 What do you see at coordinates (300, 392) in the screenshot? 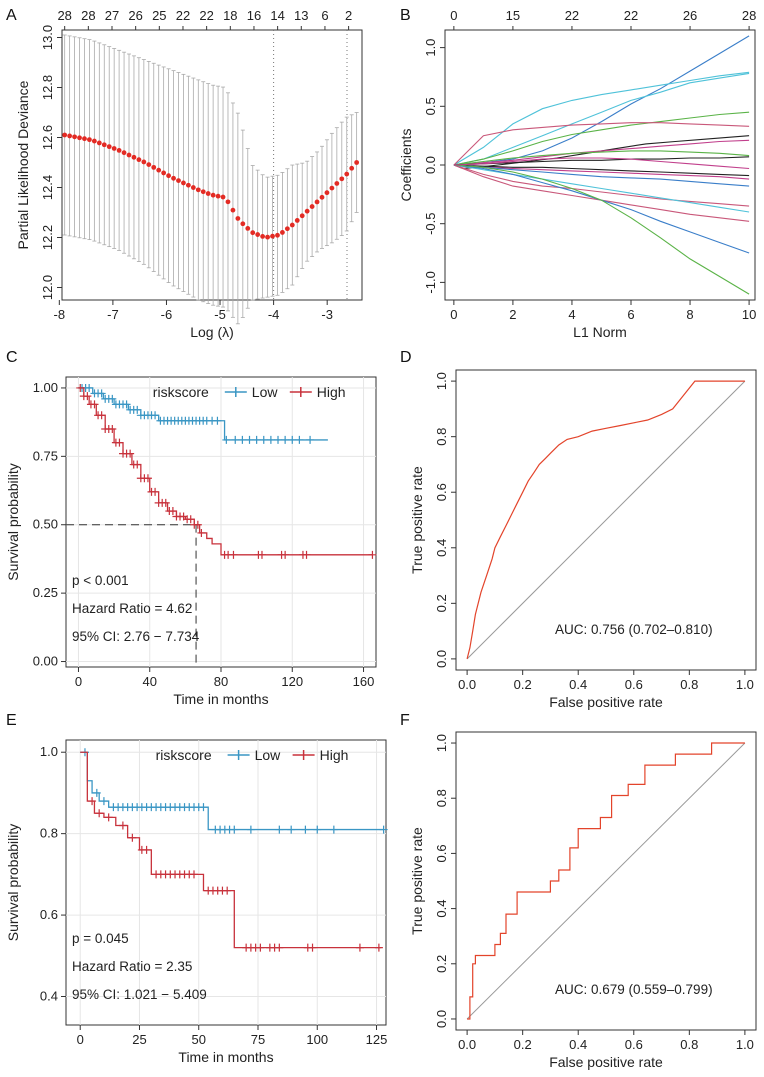
I see `legend-high-swatch` at bounding box center [300, 392].